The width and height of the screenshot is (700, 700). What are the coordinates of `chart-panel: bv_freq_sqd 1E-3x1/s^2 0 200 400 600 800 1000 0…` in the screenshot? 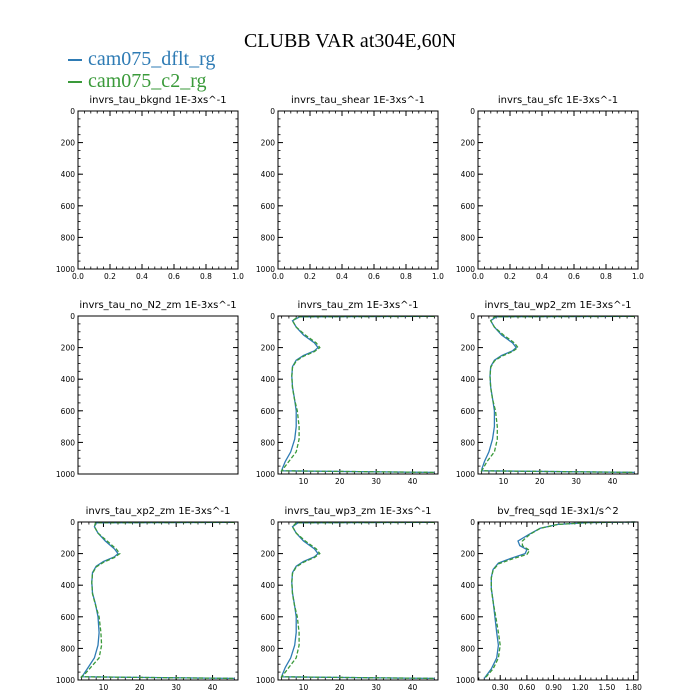 It's located at (549, 599).